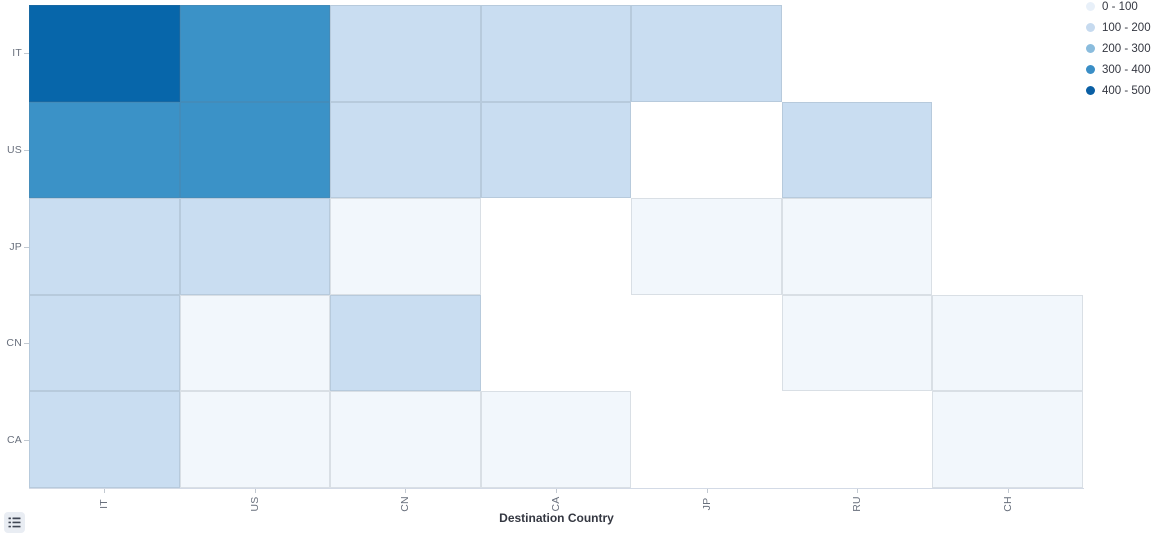 The height and width of the screenshot is (538, 1152). Describe the element at coordinates (857, 343) in the screenshot. I see `heatmap-cell-CN-RU` at that location.